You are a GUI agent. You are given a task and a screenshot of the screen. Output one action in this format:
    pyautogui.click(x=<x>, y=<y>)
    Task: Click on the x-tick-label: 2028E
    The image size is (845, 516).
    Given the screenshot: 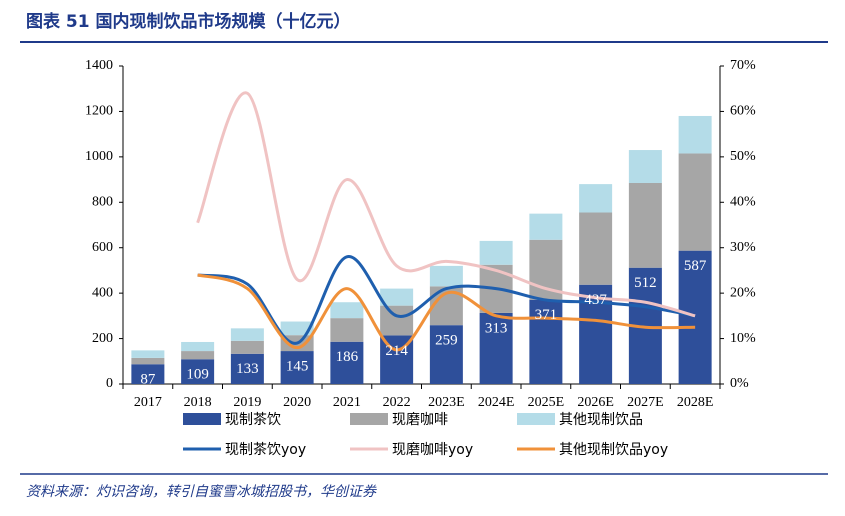 What is the action you would take?
    pyautogui.click(x=695, y=402)
    